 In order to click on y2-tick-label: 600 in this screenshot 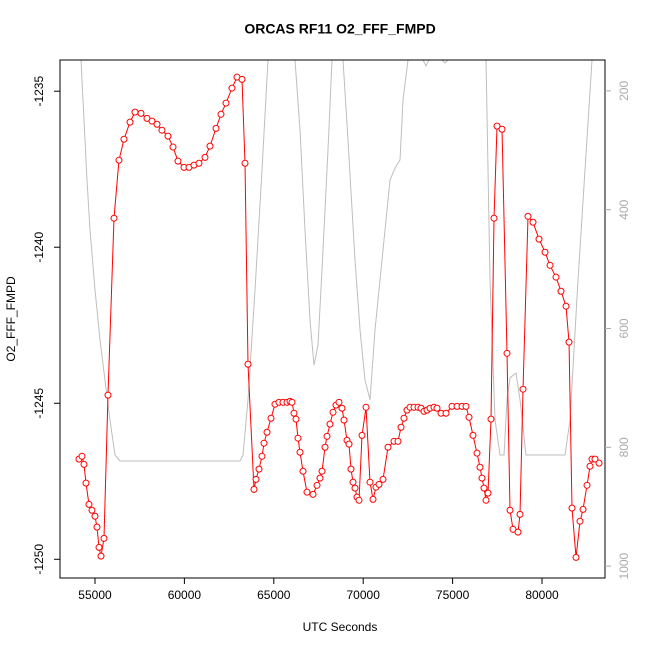, I will do `click(624, 328)`.